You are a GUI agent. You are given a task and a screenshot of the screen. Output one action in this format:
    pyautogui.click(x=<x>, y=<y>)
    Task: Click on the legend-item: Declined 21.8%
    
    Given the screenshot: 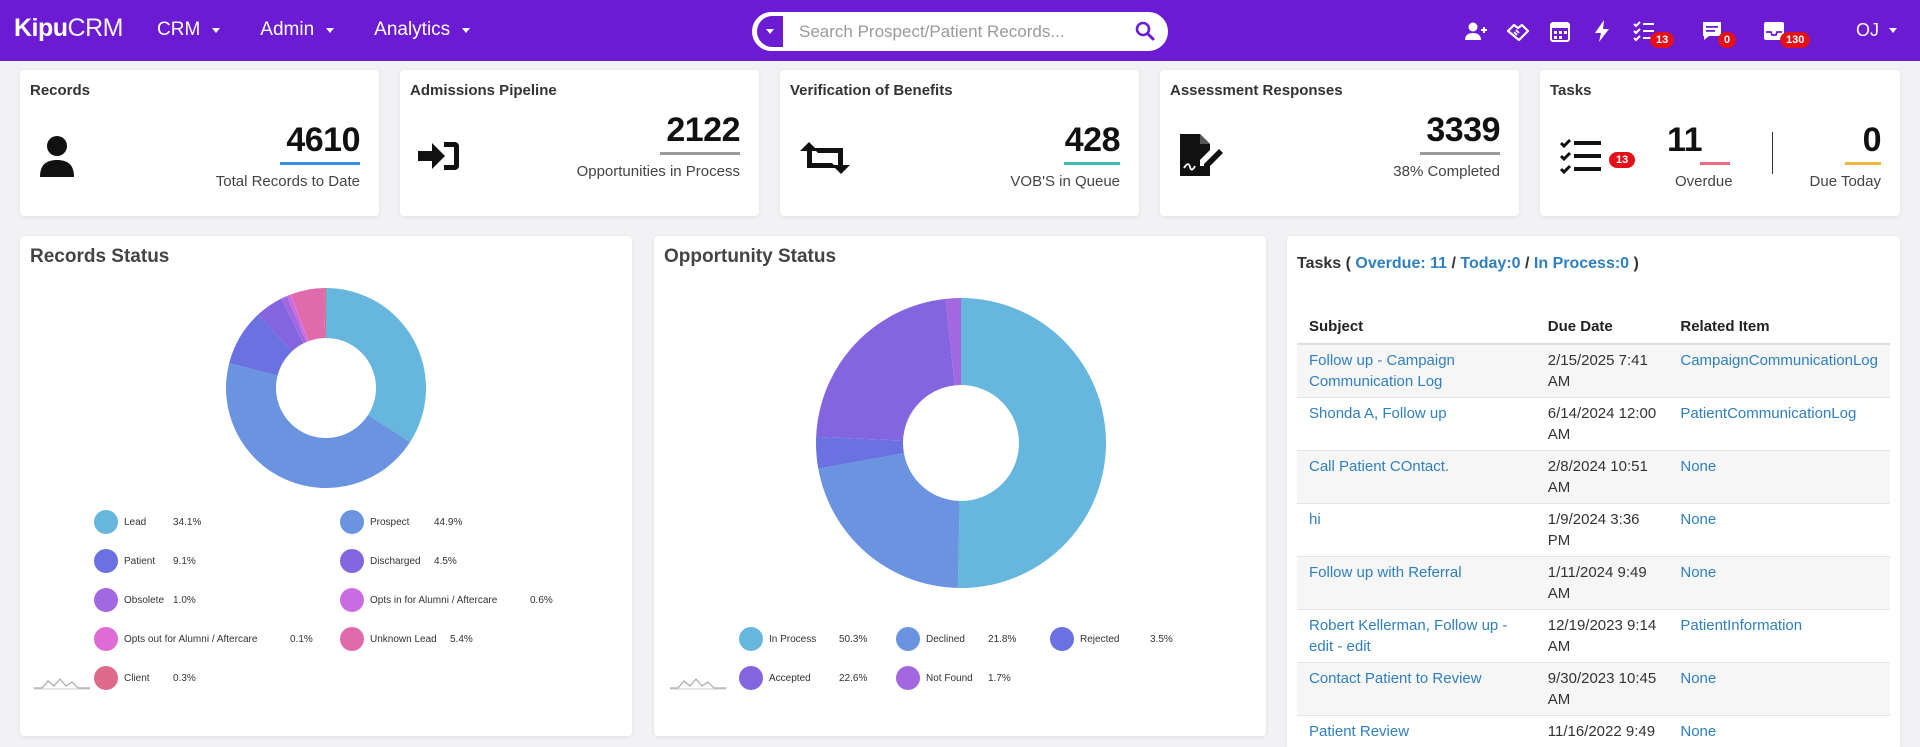 What is the action you would take?
    pyautogui.click(x=956, y=639)
    